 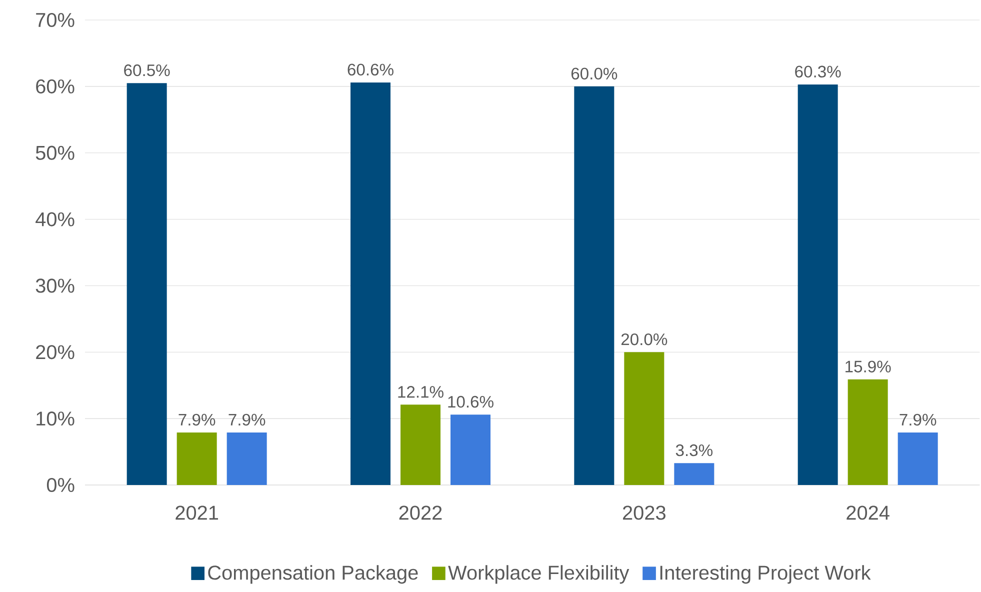 I want to click on y-tick-label: 70%, so click(x=55, y=20).